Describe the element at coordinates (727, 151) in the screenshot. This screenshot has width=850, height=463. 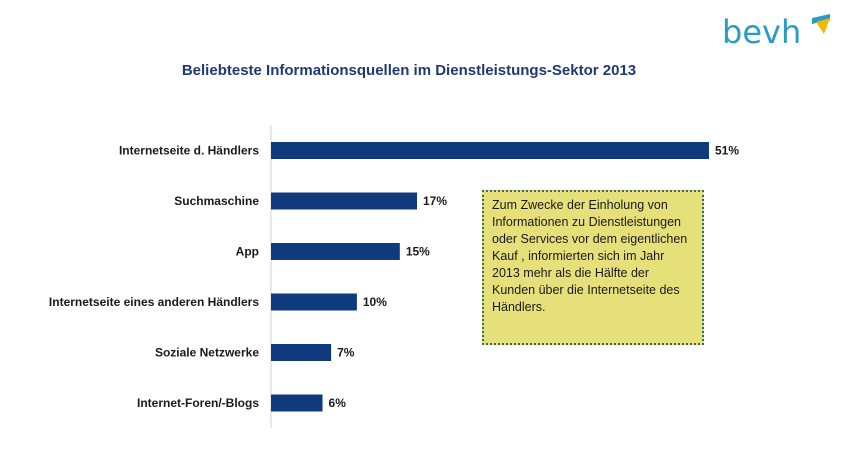
I see `value-label-0: 51%` at that location.